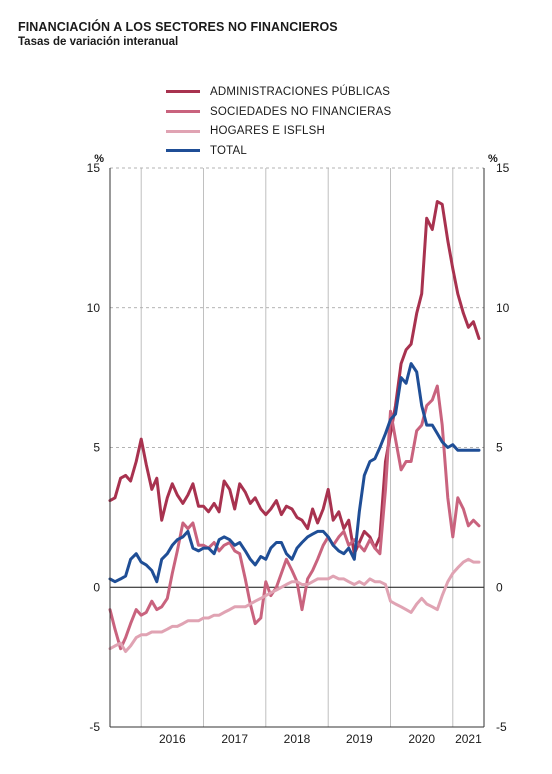 The height and width of the screenshot is (774, 552). I want to click on y-unit-left: %, so click(99, 159).